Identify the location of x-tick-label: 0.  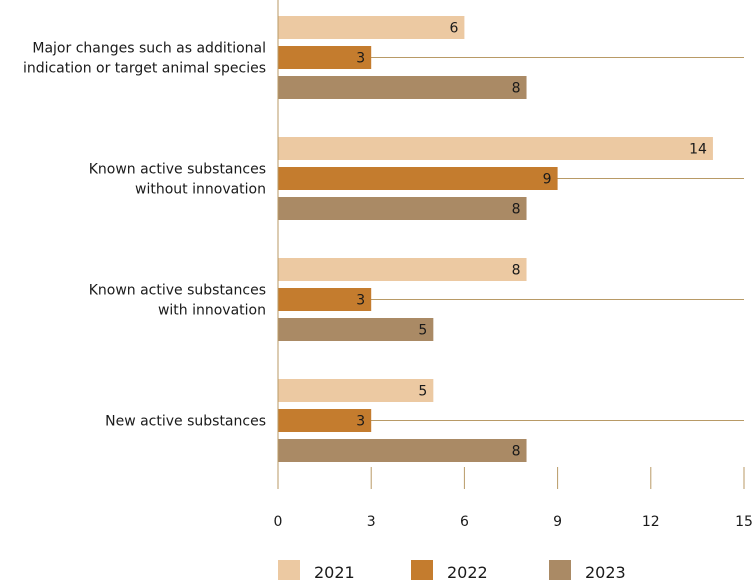
(278, 522).